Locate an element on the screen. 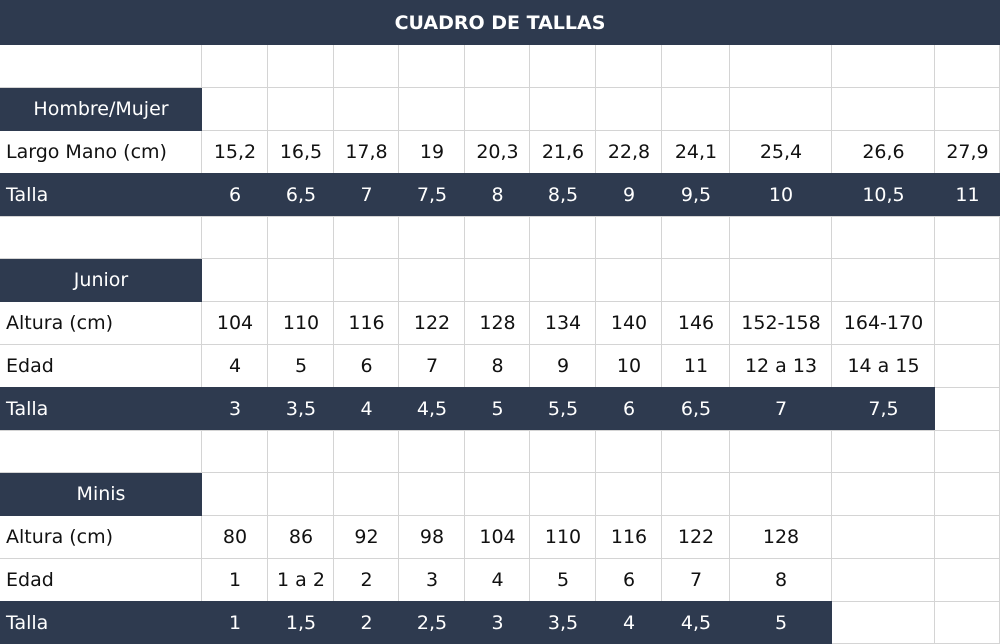  cell-value: 116 is located at coordinates (629, 537).